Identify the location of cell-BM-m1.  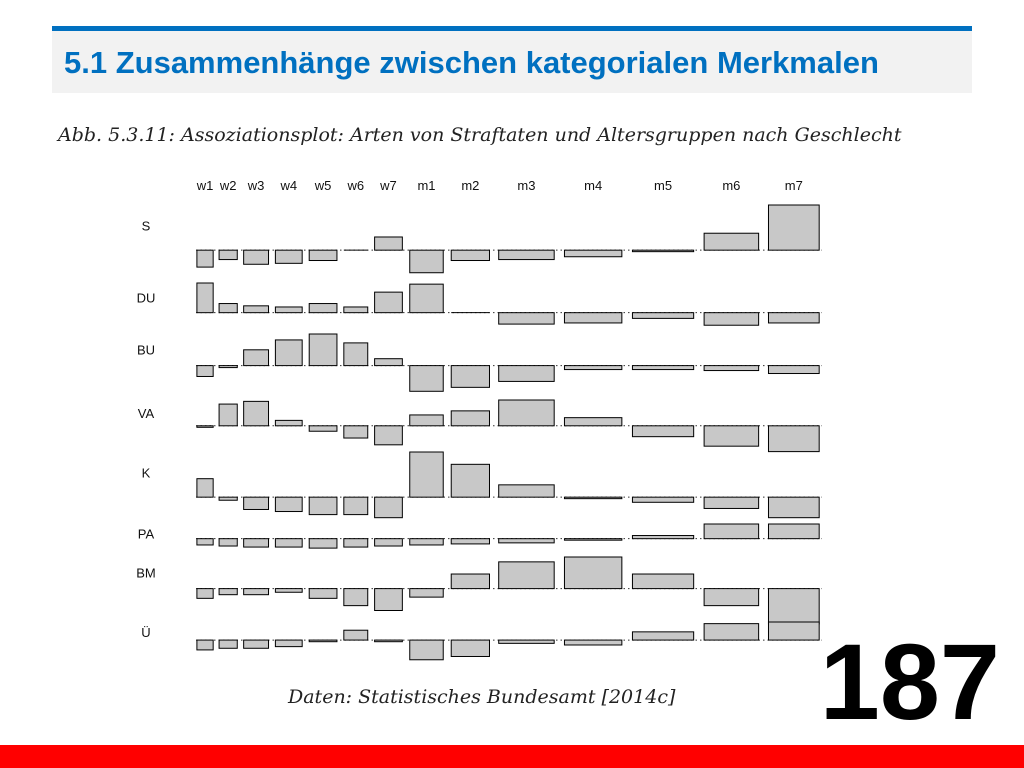
(426, 593).